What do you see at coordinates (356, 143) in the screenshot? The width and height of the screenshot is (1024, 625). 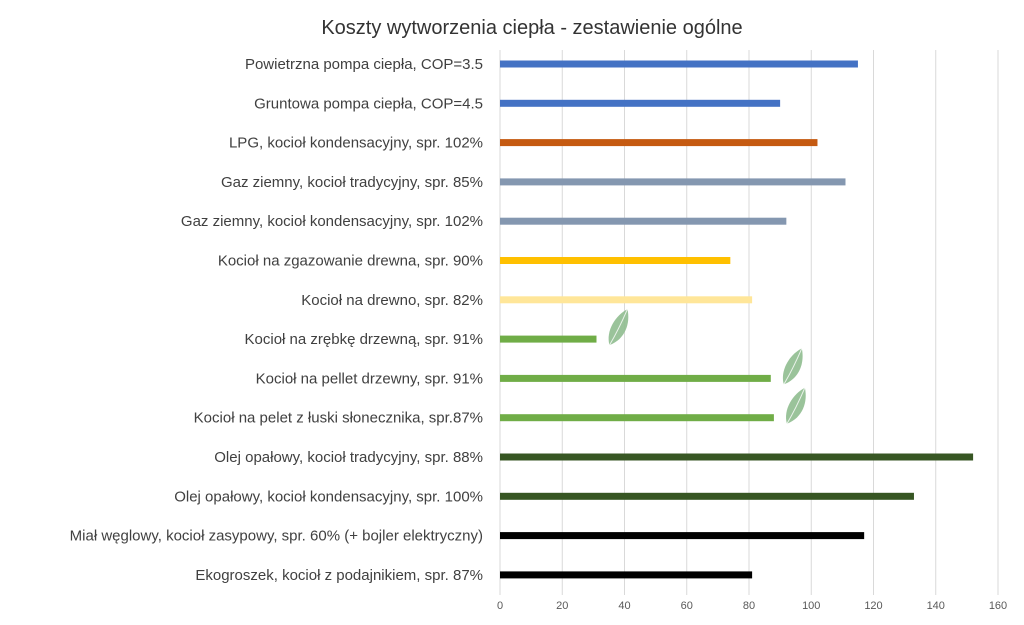 I see `category-label: LPG, kocioł kondensacyjny, spr. 102%` at bounding box center [356, 143].